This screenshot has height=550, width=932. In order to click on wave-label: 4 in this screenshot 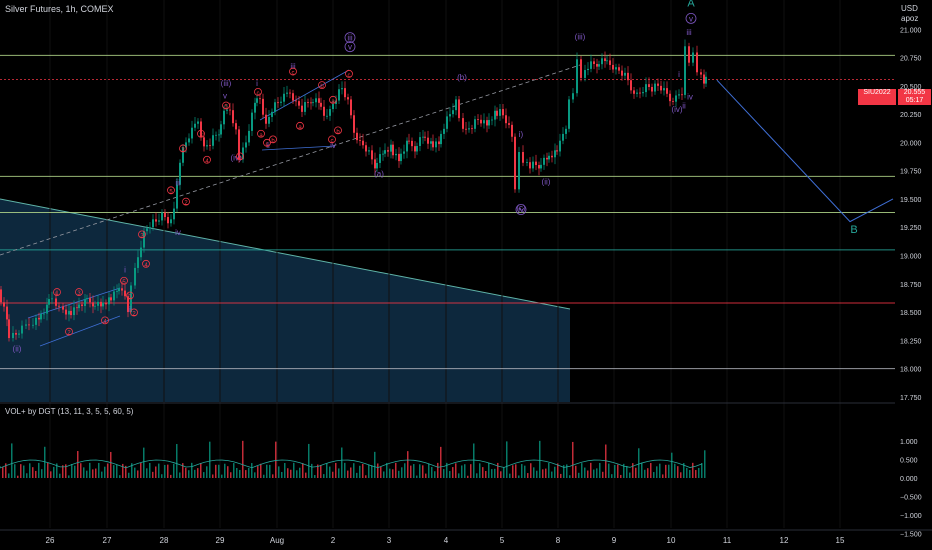, I will do `click(105, 322)`.